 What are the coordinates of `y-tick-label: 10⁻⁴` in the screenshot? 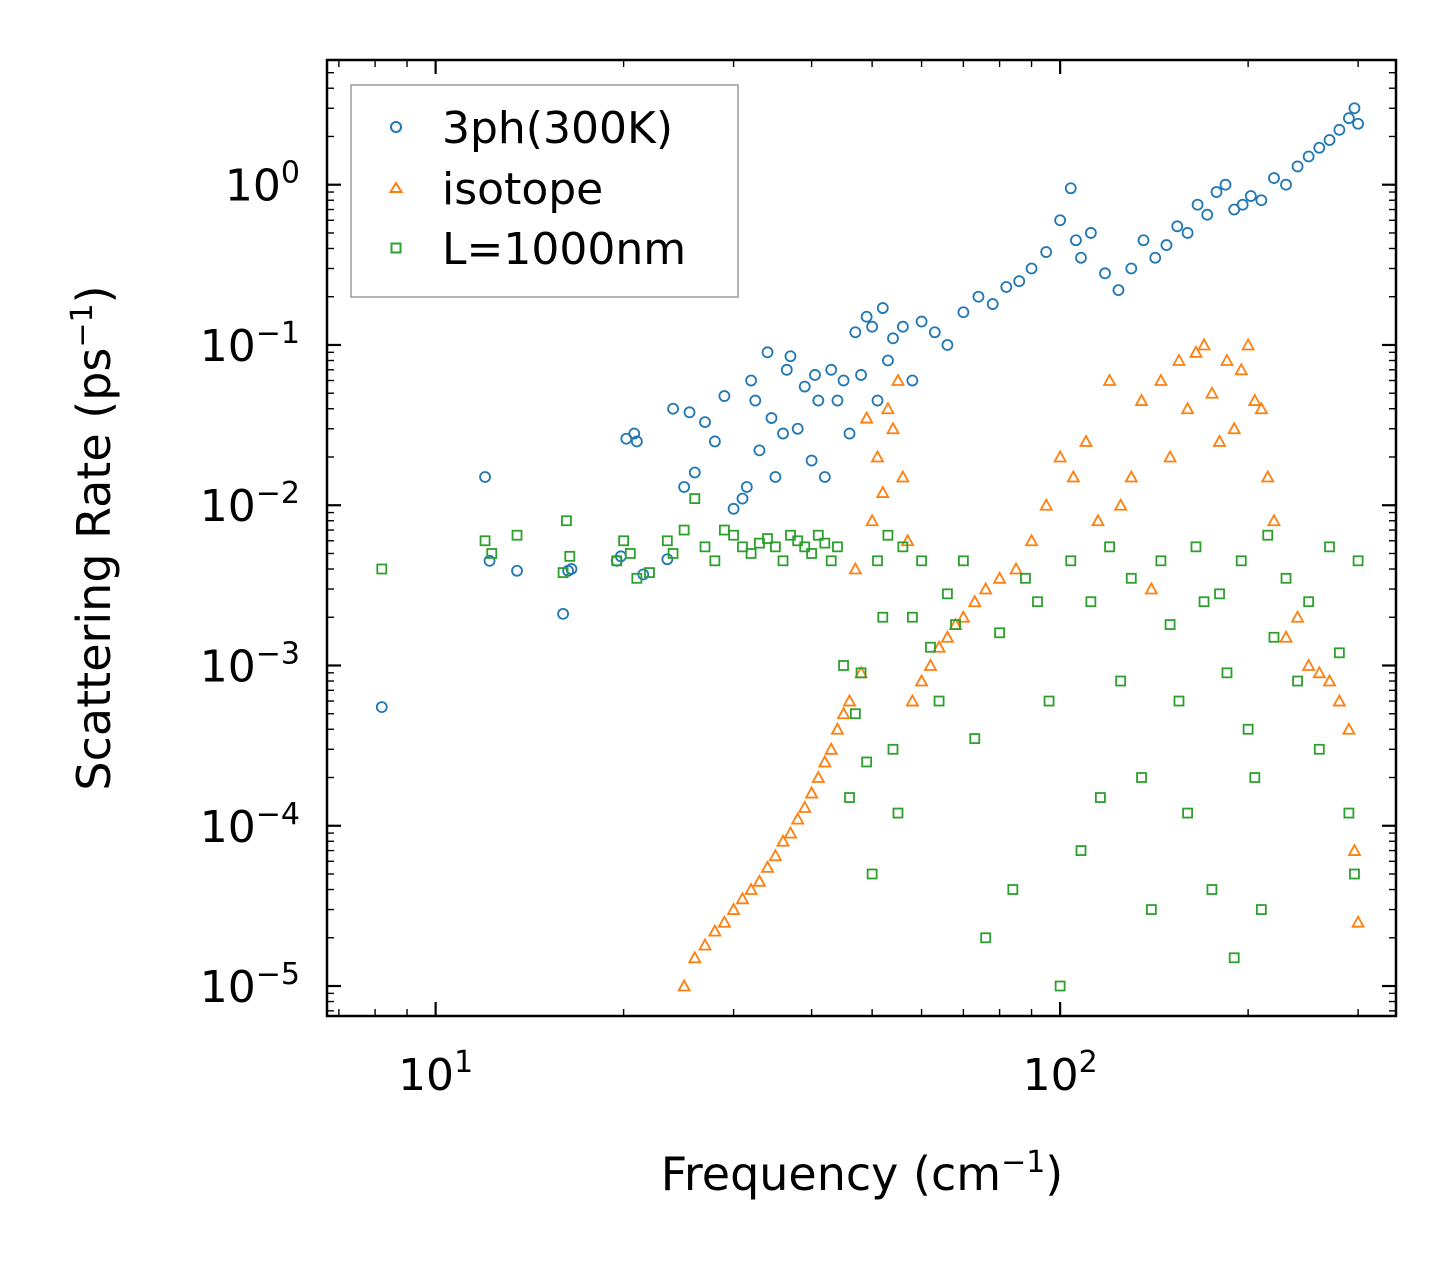 It's located at (250, 825).